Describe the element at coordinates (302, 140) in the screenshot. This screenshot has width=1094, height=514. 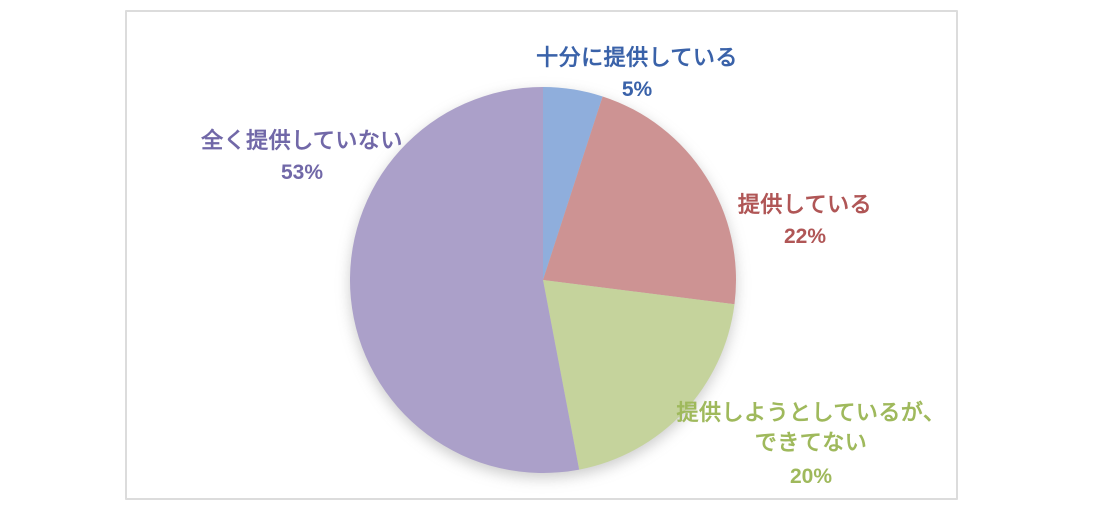
I see `callout-label: 全く提供していない` at that location.